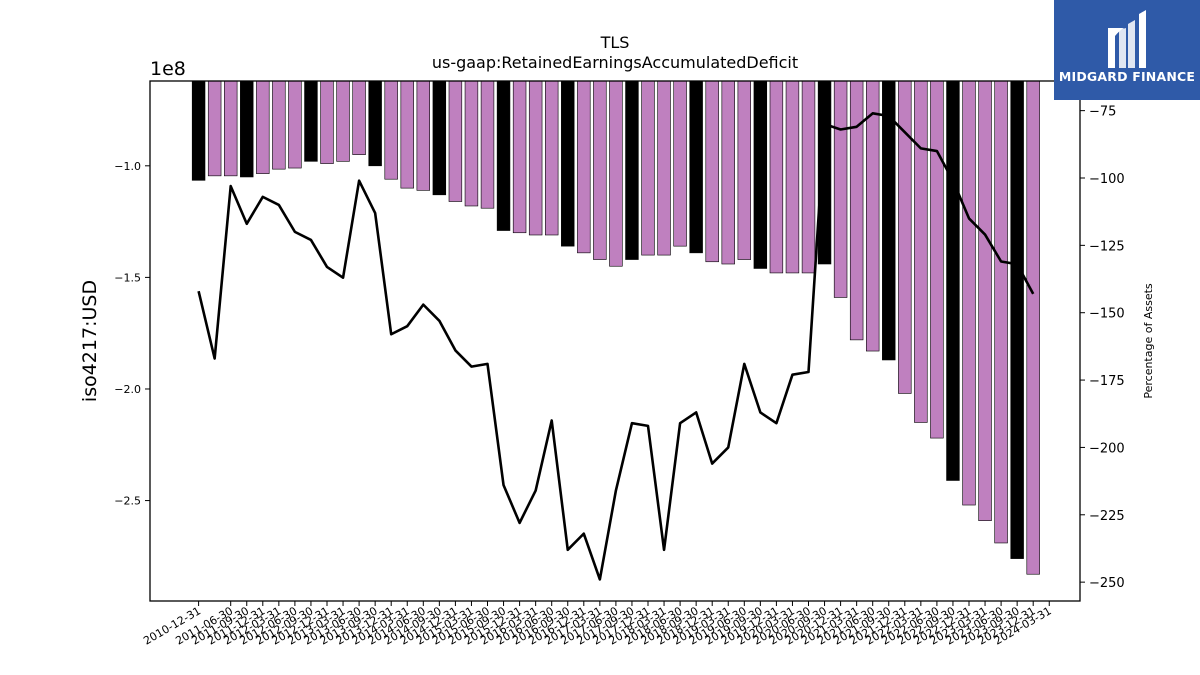 The image size is (1200, 675). Describe the element at coordinates (1107, 516) in the screenshot. I see `y2-tick-label: −225` at that location.